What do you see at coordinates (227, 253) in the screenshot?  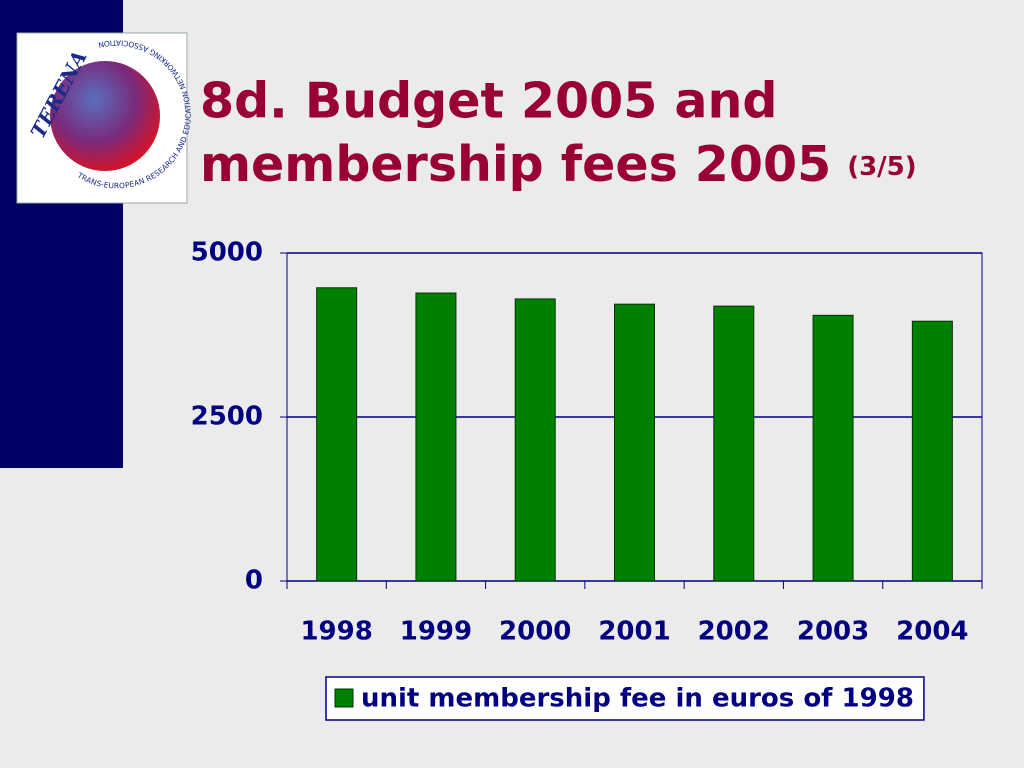 I see `y-tick-label: 5000` at bounding box center [227, 253].